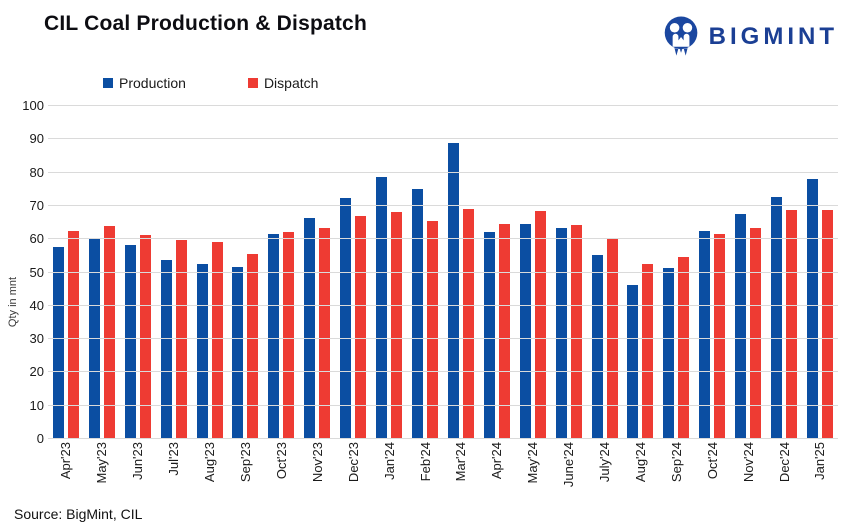 Image resolution: width=856 pixels, height=532 pixels. What do you see at coordinates (353, 271) in the screenshot?
I see `bar-group-Dec'23` at bounding box center [353, 271].